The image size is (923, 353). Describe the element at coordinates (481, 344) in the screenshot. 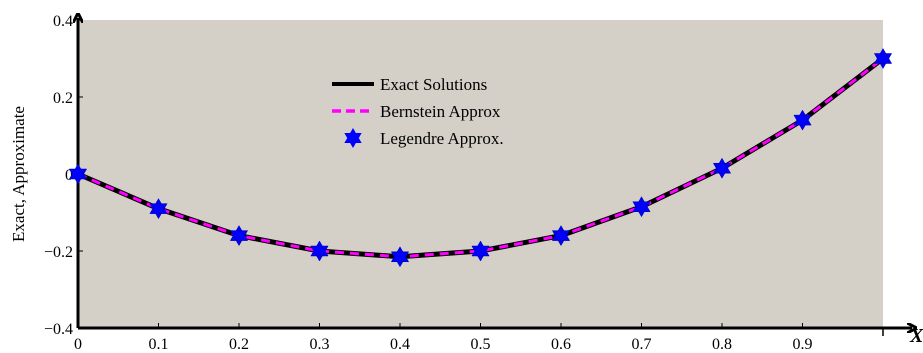

I see `x-tick-label: 0.5` at that location.